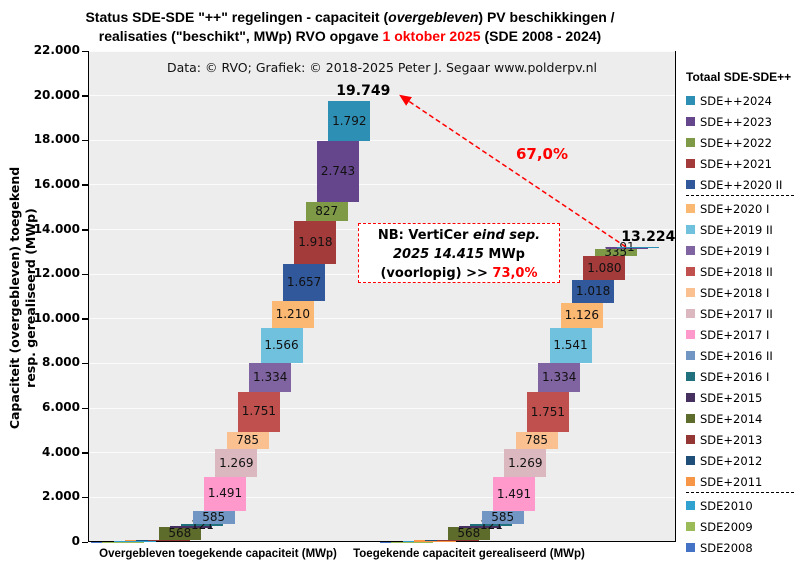 Image resolution: width=804 pixels, height=571 pixels. What do you see at coordinates (736, 271) in the screenshot?
I see `legend-item-label: SDE+2018 II` at bounding box center [736, 271].